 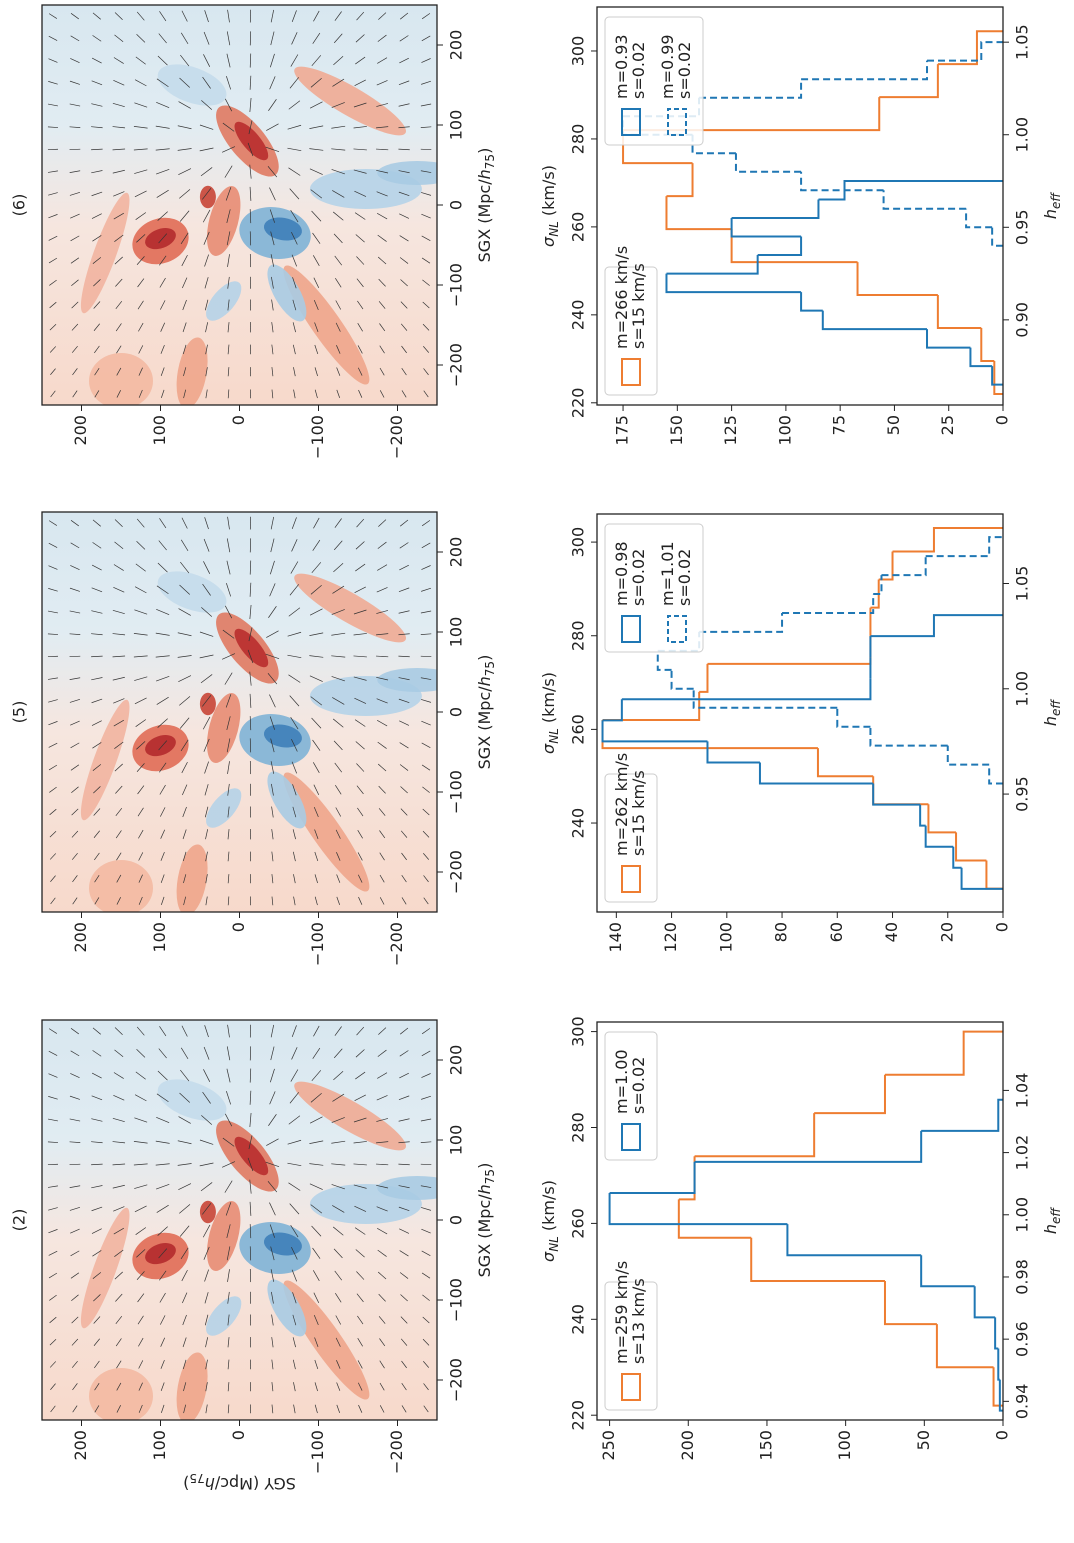 What do you see at coordinates (159, 1445) in the screenshot?
I see `y-tick-label: 100` at bounding box center [159, 1445].